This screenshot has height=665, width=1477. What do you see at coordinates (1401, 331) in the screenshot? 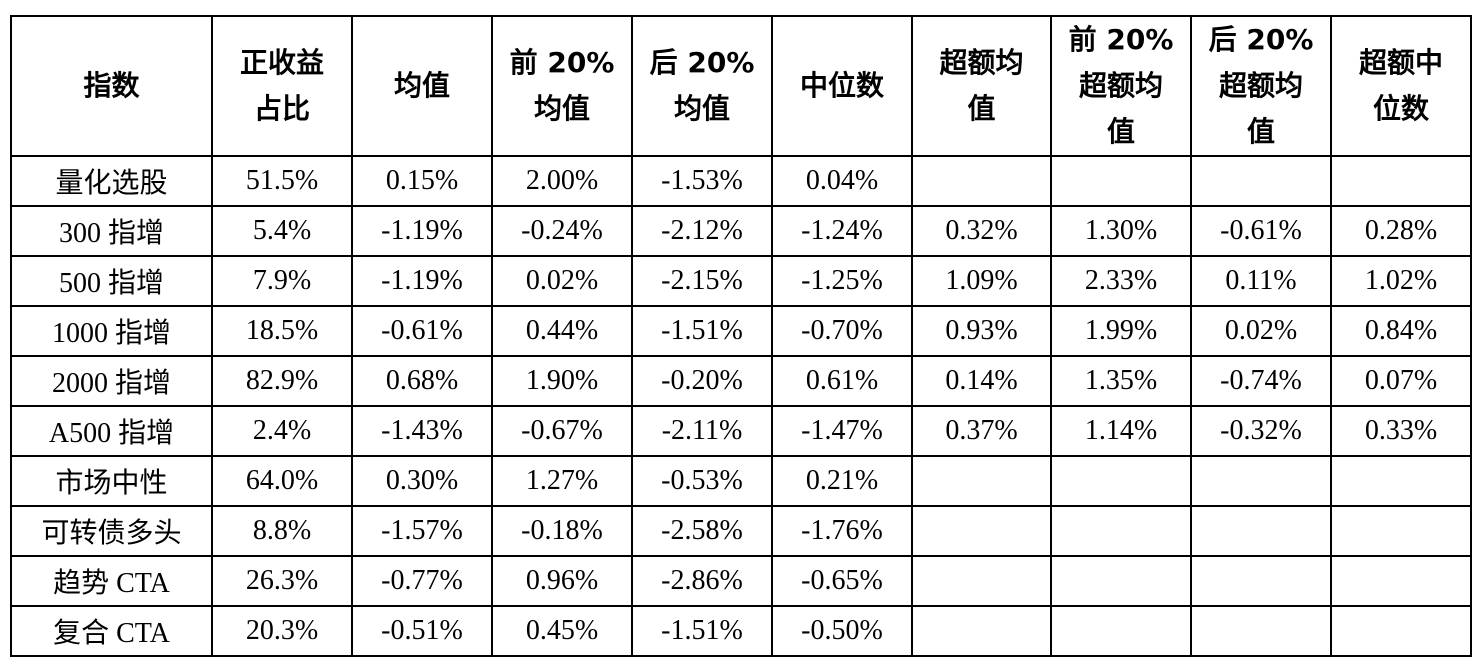
I see `cell: 0.84%` at bounding box center [1401, 331].